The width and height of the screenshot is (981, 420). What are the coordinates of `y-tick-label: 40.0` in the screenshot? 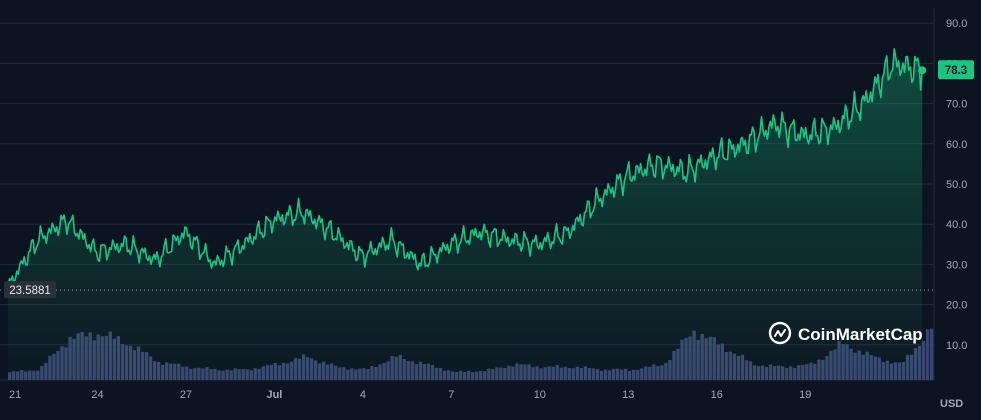 It's located at (956, 225).